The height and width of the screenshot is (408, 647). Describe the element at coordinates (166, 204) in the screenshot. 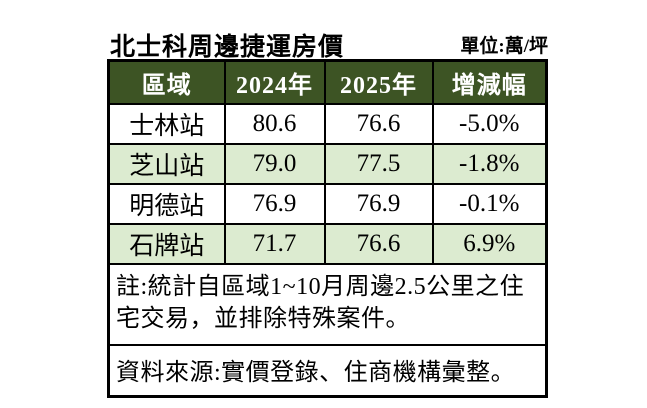

I see `station-name-cell: 明德站` at that location.